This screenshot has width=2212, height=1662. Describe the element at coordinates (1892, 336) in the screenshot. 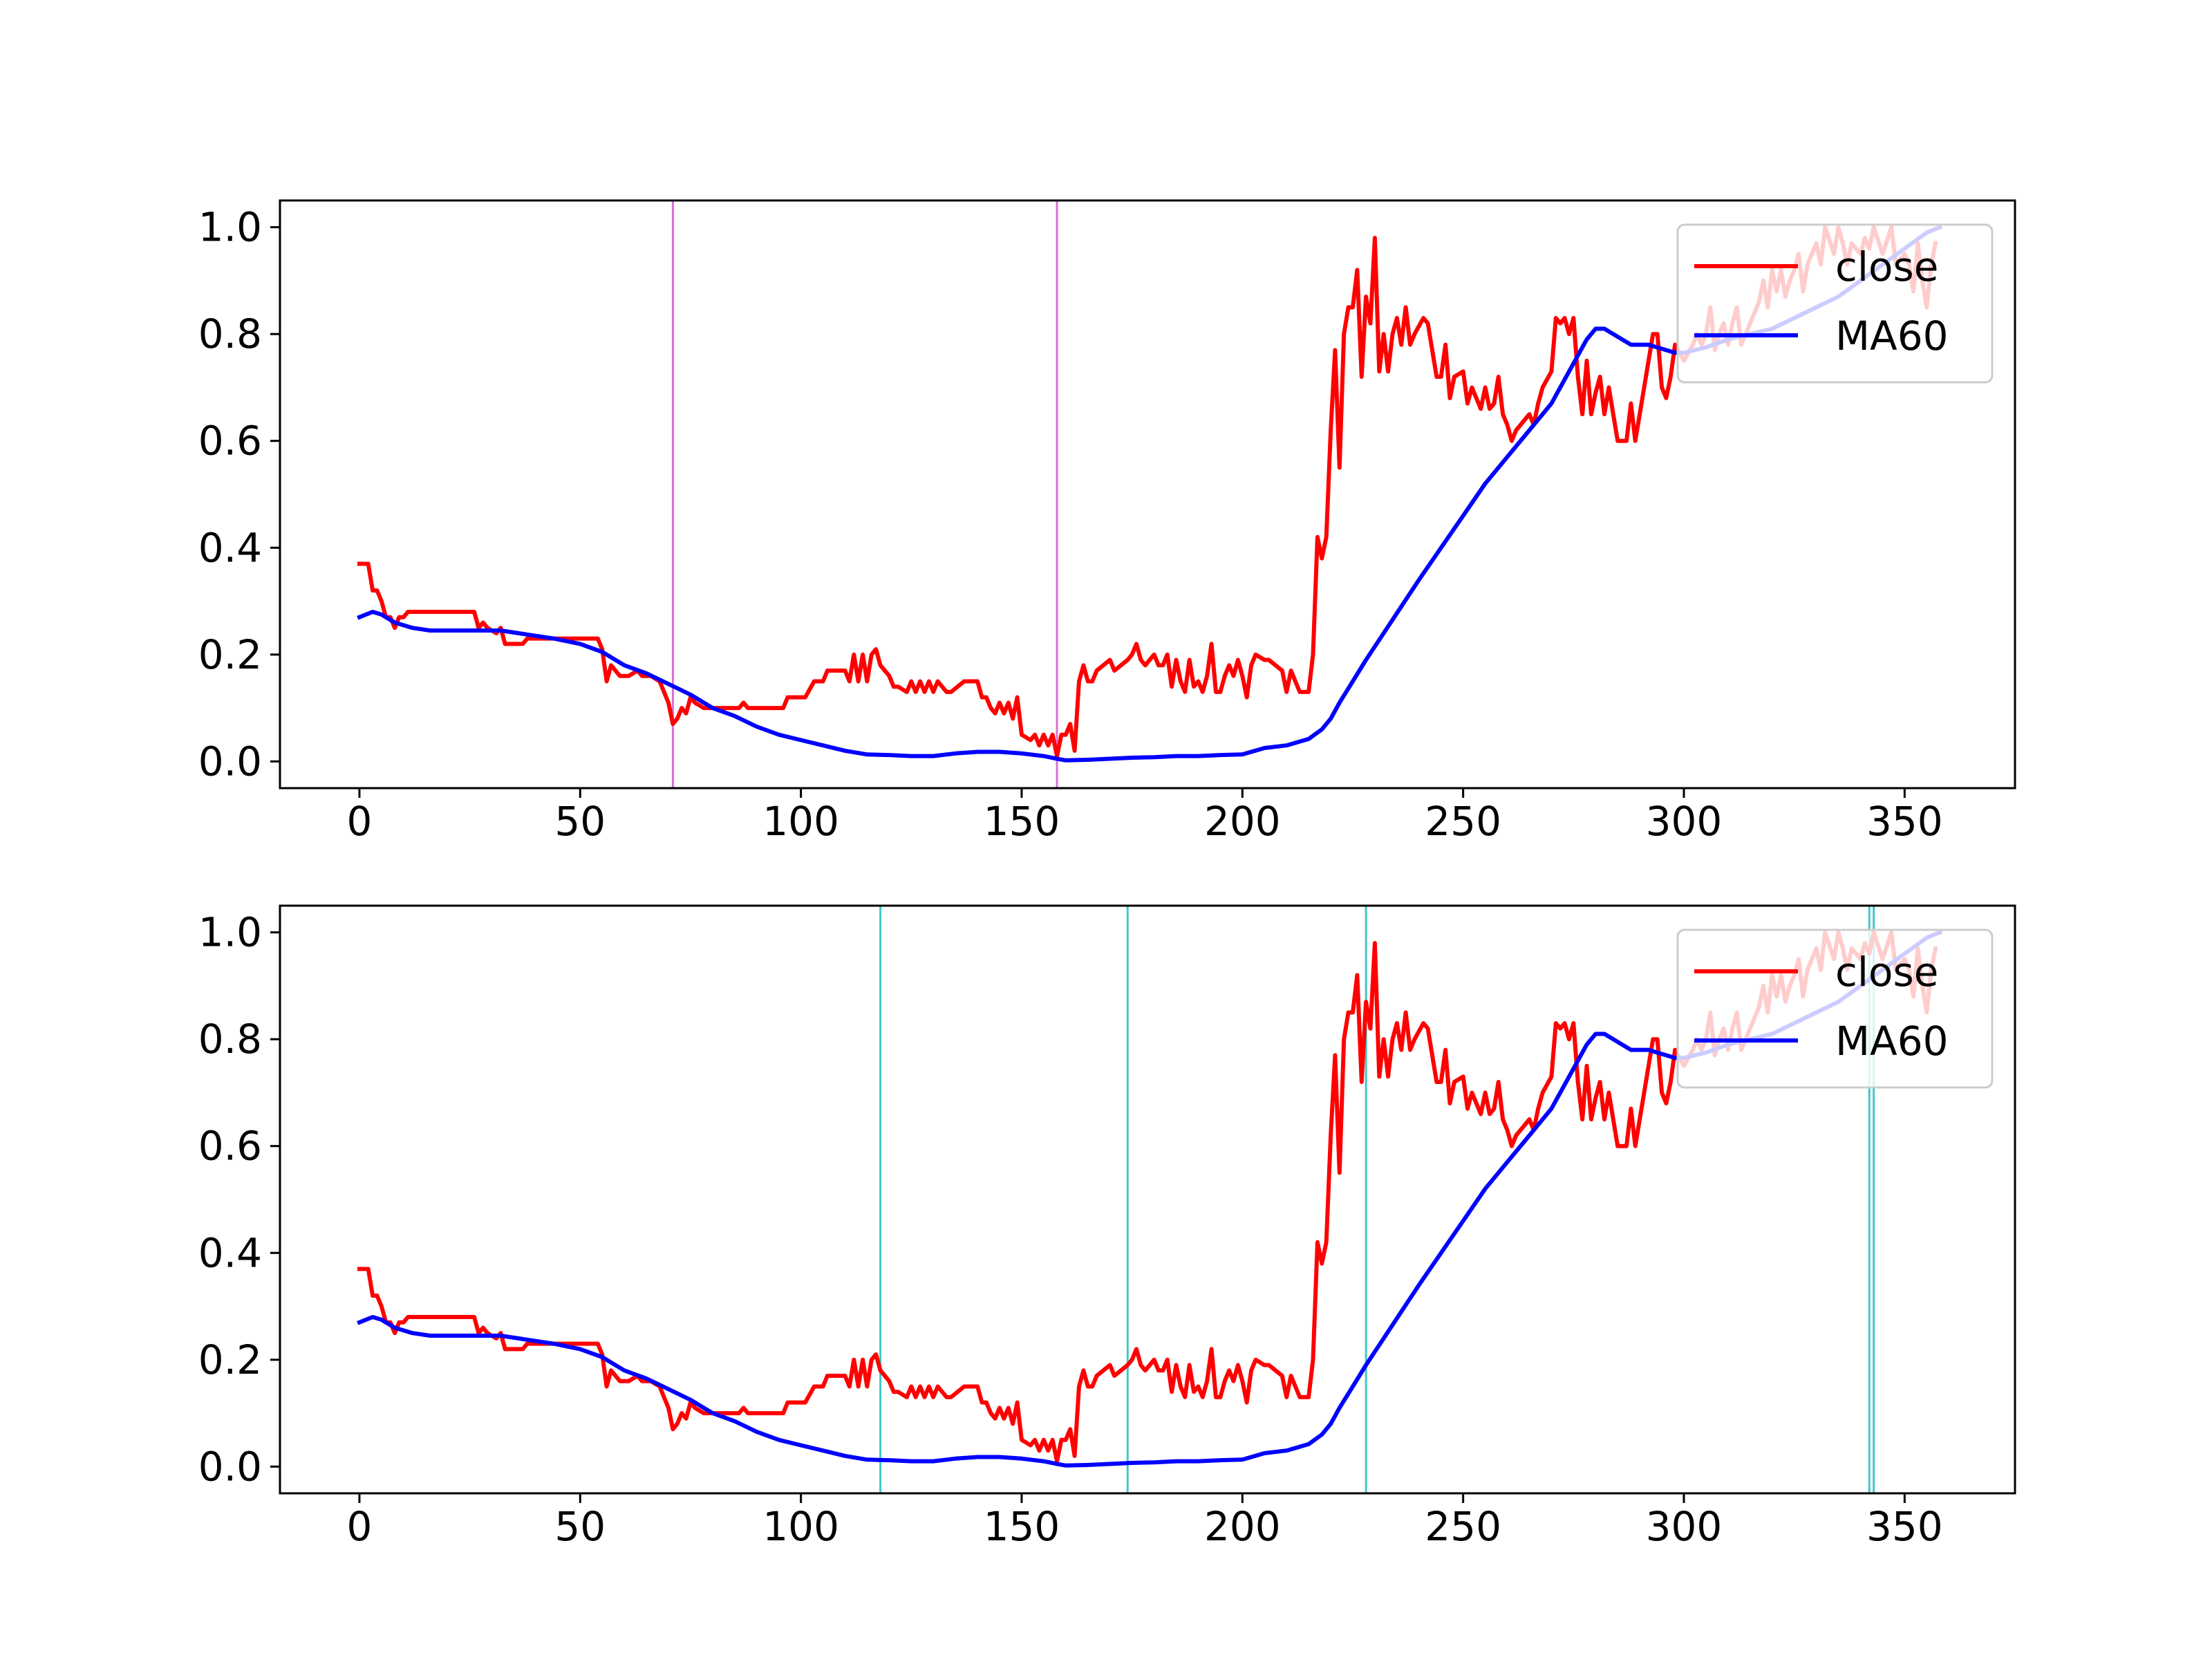

I see `top-legend-label-ma60: MA60` at that location.